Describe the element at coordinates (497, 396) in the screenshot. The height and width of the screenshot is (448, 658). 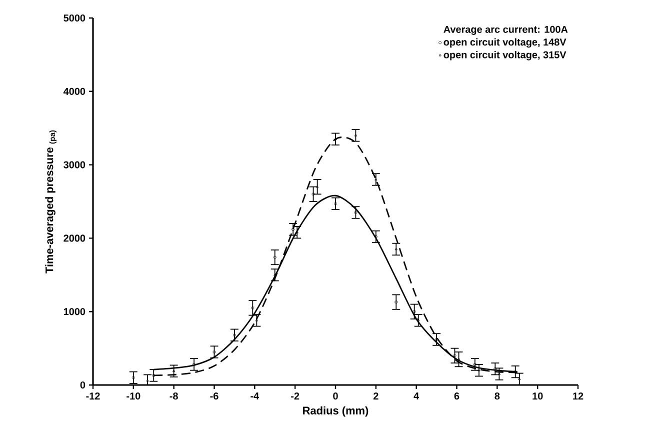
I see `x-tick-label: 8` at that location.